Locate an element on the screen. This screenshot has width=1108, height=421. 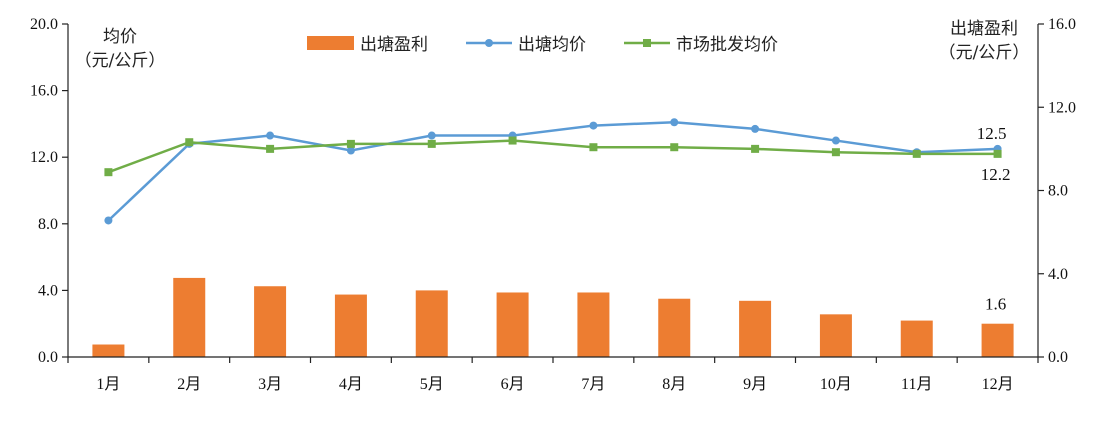
left-tick-label: 16.0 is located at coordinates (44, 91).